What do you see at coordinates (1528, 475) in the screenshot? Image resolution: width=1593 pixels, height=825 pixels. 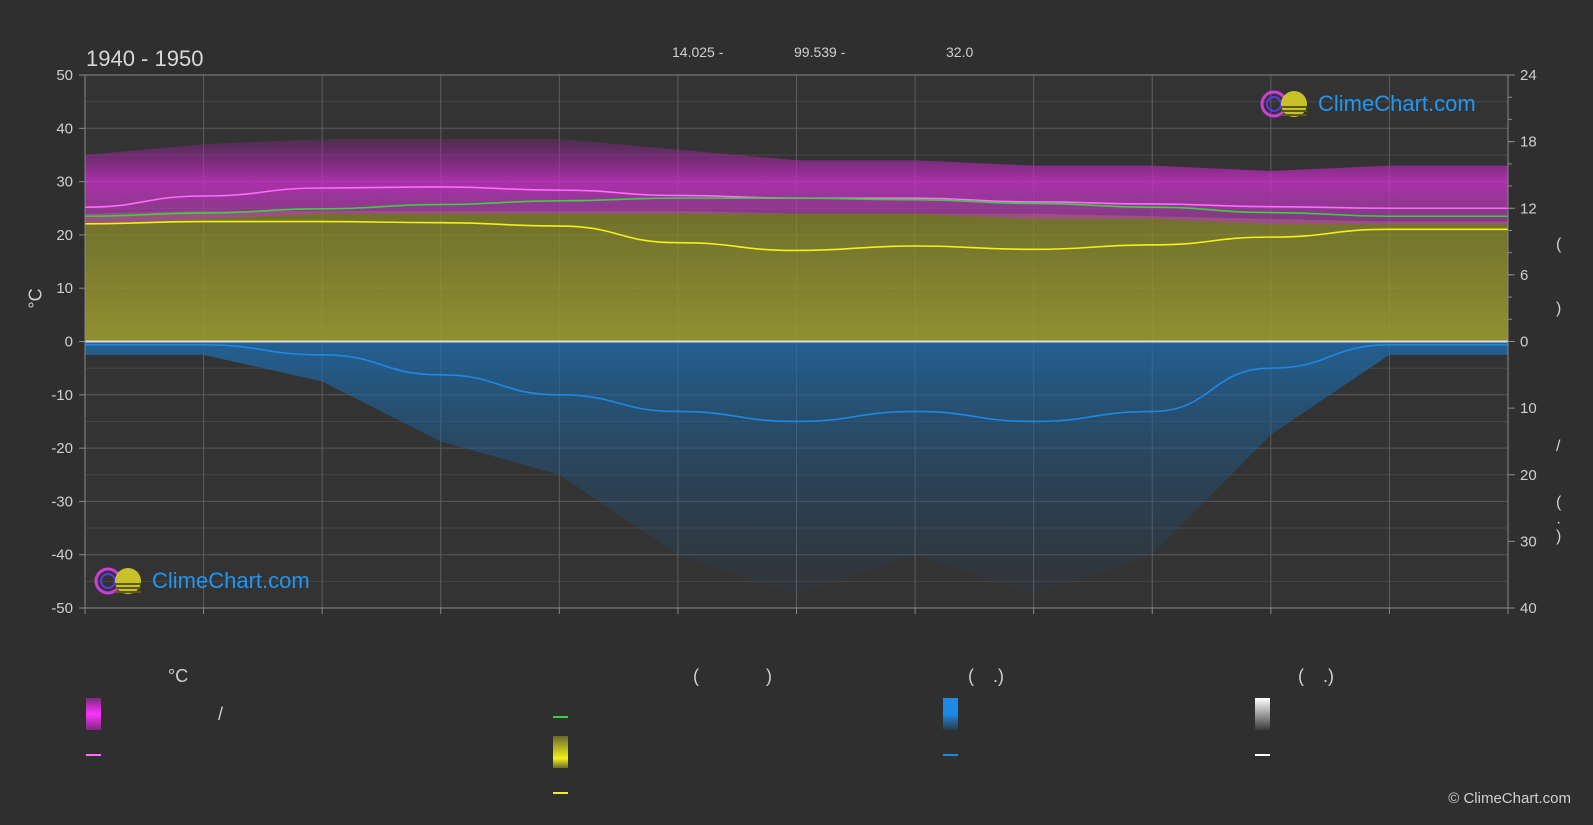 I see `right-axis-tick-label: 20` at bounding box center [1528, 475].